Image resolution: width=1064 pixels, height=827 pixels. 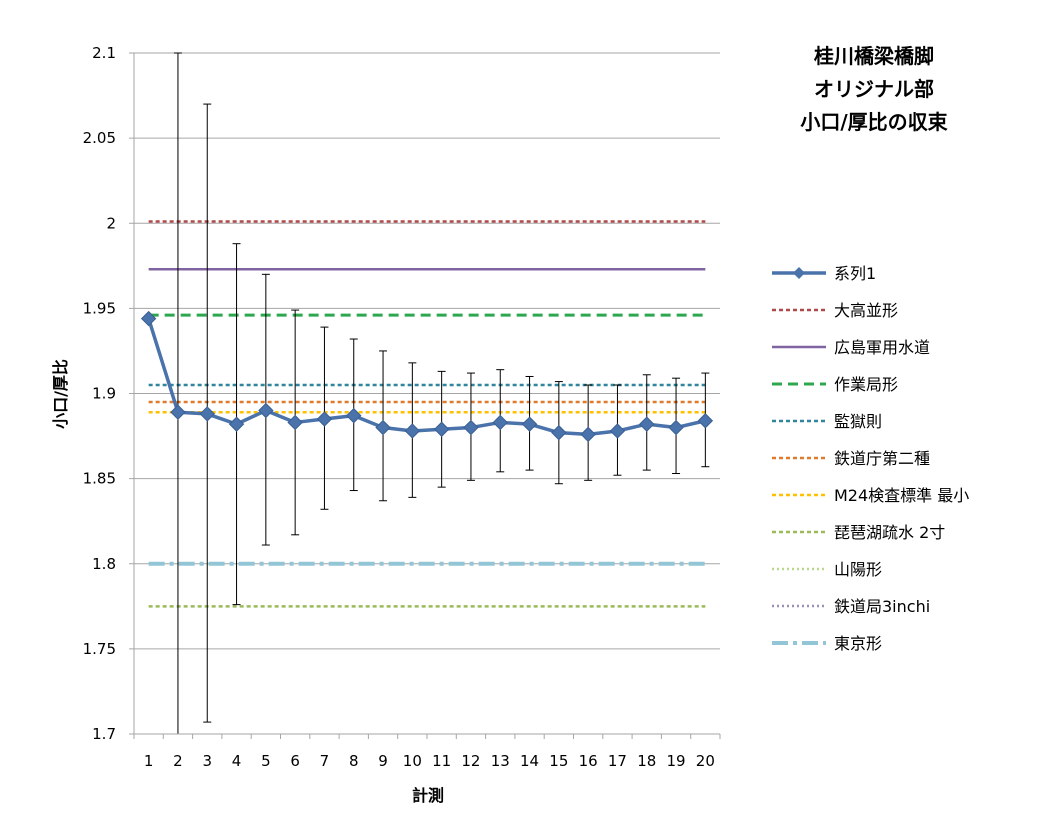 What do you see at coordinates (111, 223) in the screenshot?
I see `y-tick-label: 2` at bounding box center [111, 223].